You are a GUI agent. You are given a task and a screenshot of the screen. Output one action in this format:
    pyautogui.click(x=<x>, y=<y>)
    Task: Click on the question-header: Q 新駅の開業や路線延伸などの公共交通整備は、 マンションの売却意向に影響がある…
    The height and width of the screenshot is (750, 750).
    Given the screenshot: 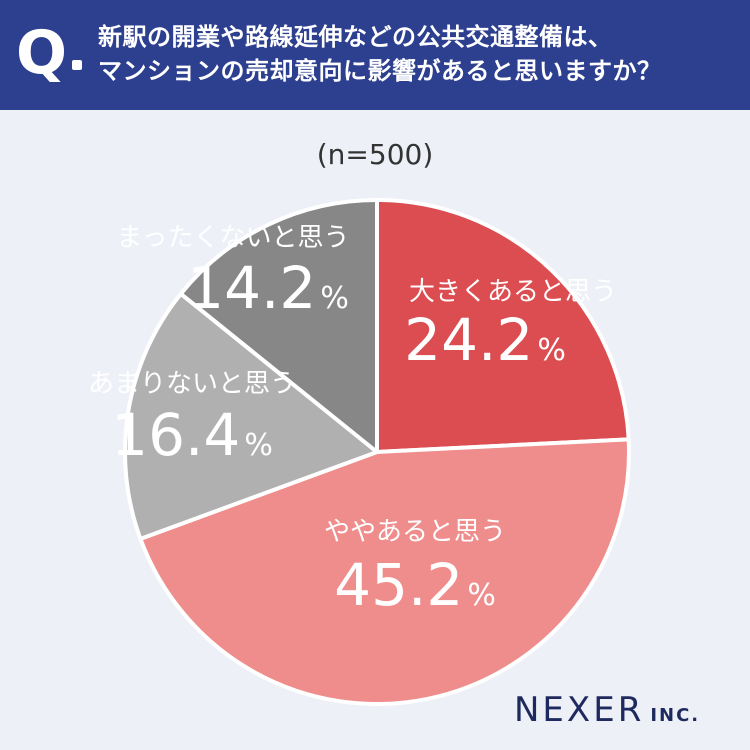 What is the action you would take?
    pyautogui.click(x=375, y=55)
    